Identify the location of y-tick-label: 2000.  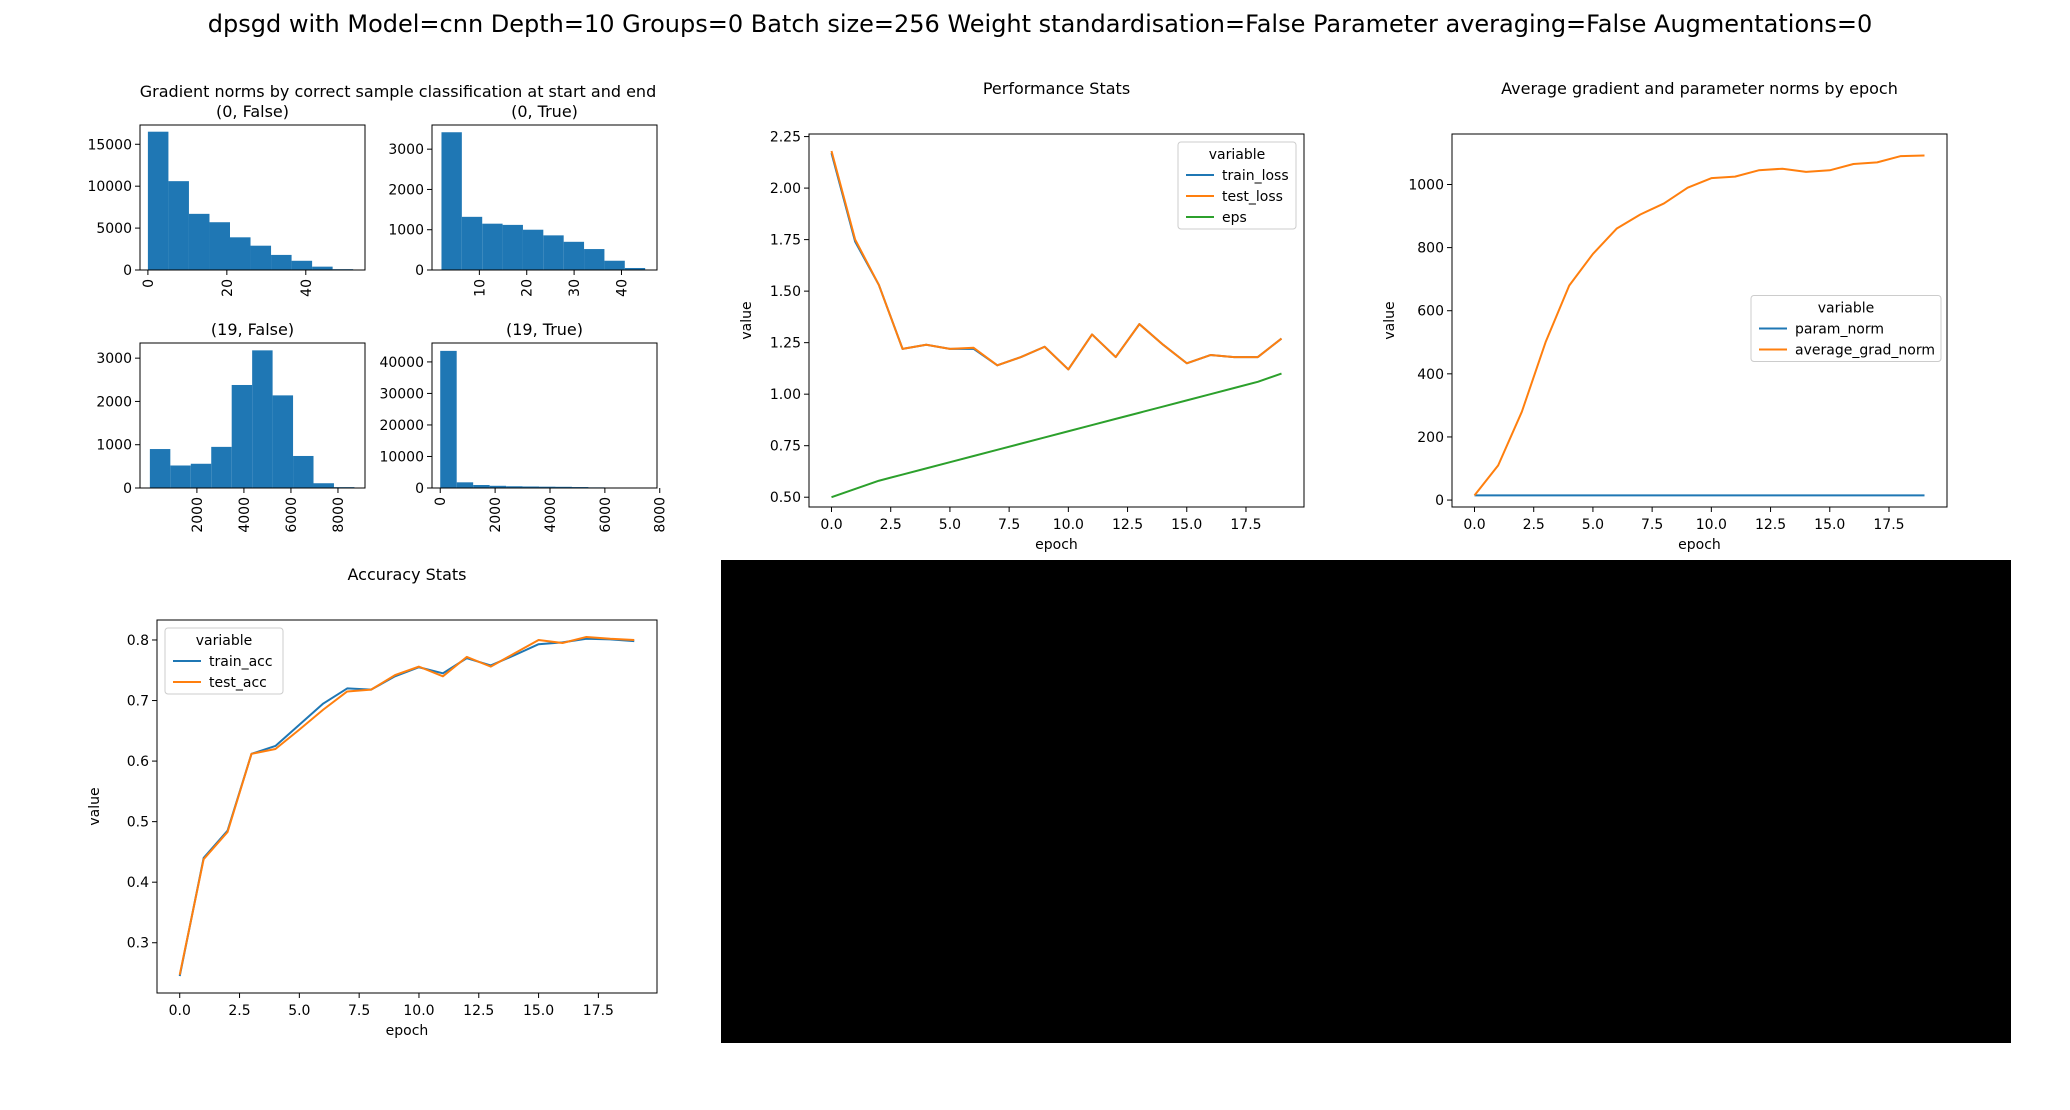
(406, 190).